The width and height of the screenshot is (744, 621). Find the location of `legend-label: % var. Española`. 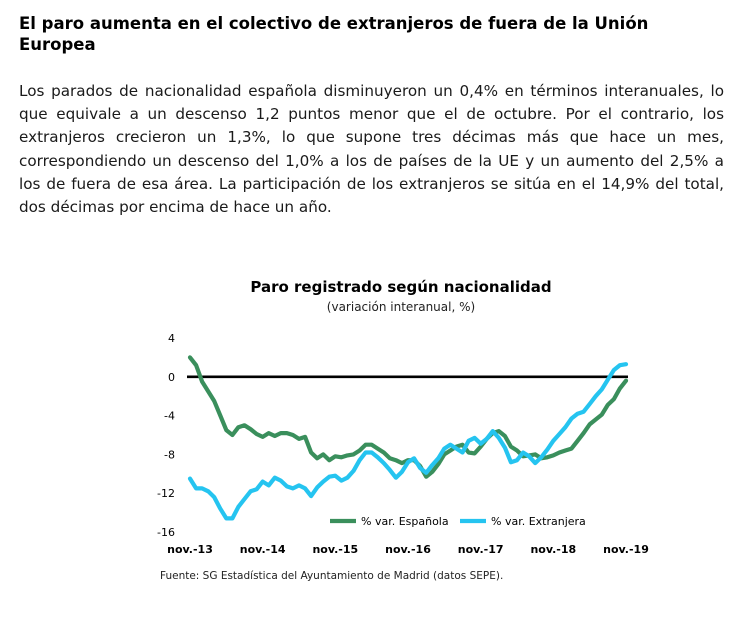

legend-label: % var. Española is located at coordinates (405, 521).